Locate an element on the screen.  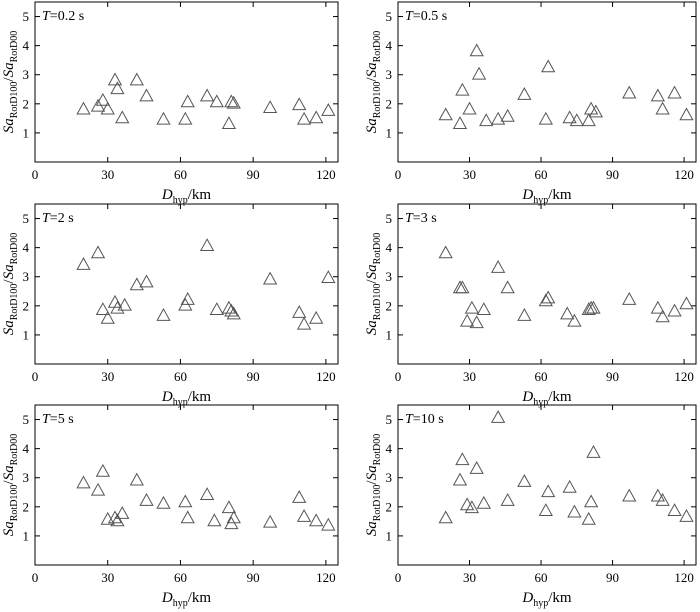
x-tick-label: 30 is located at coordinates (469, 376).